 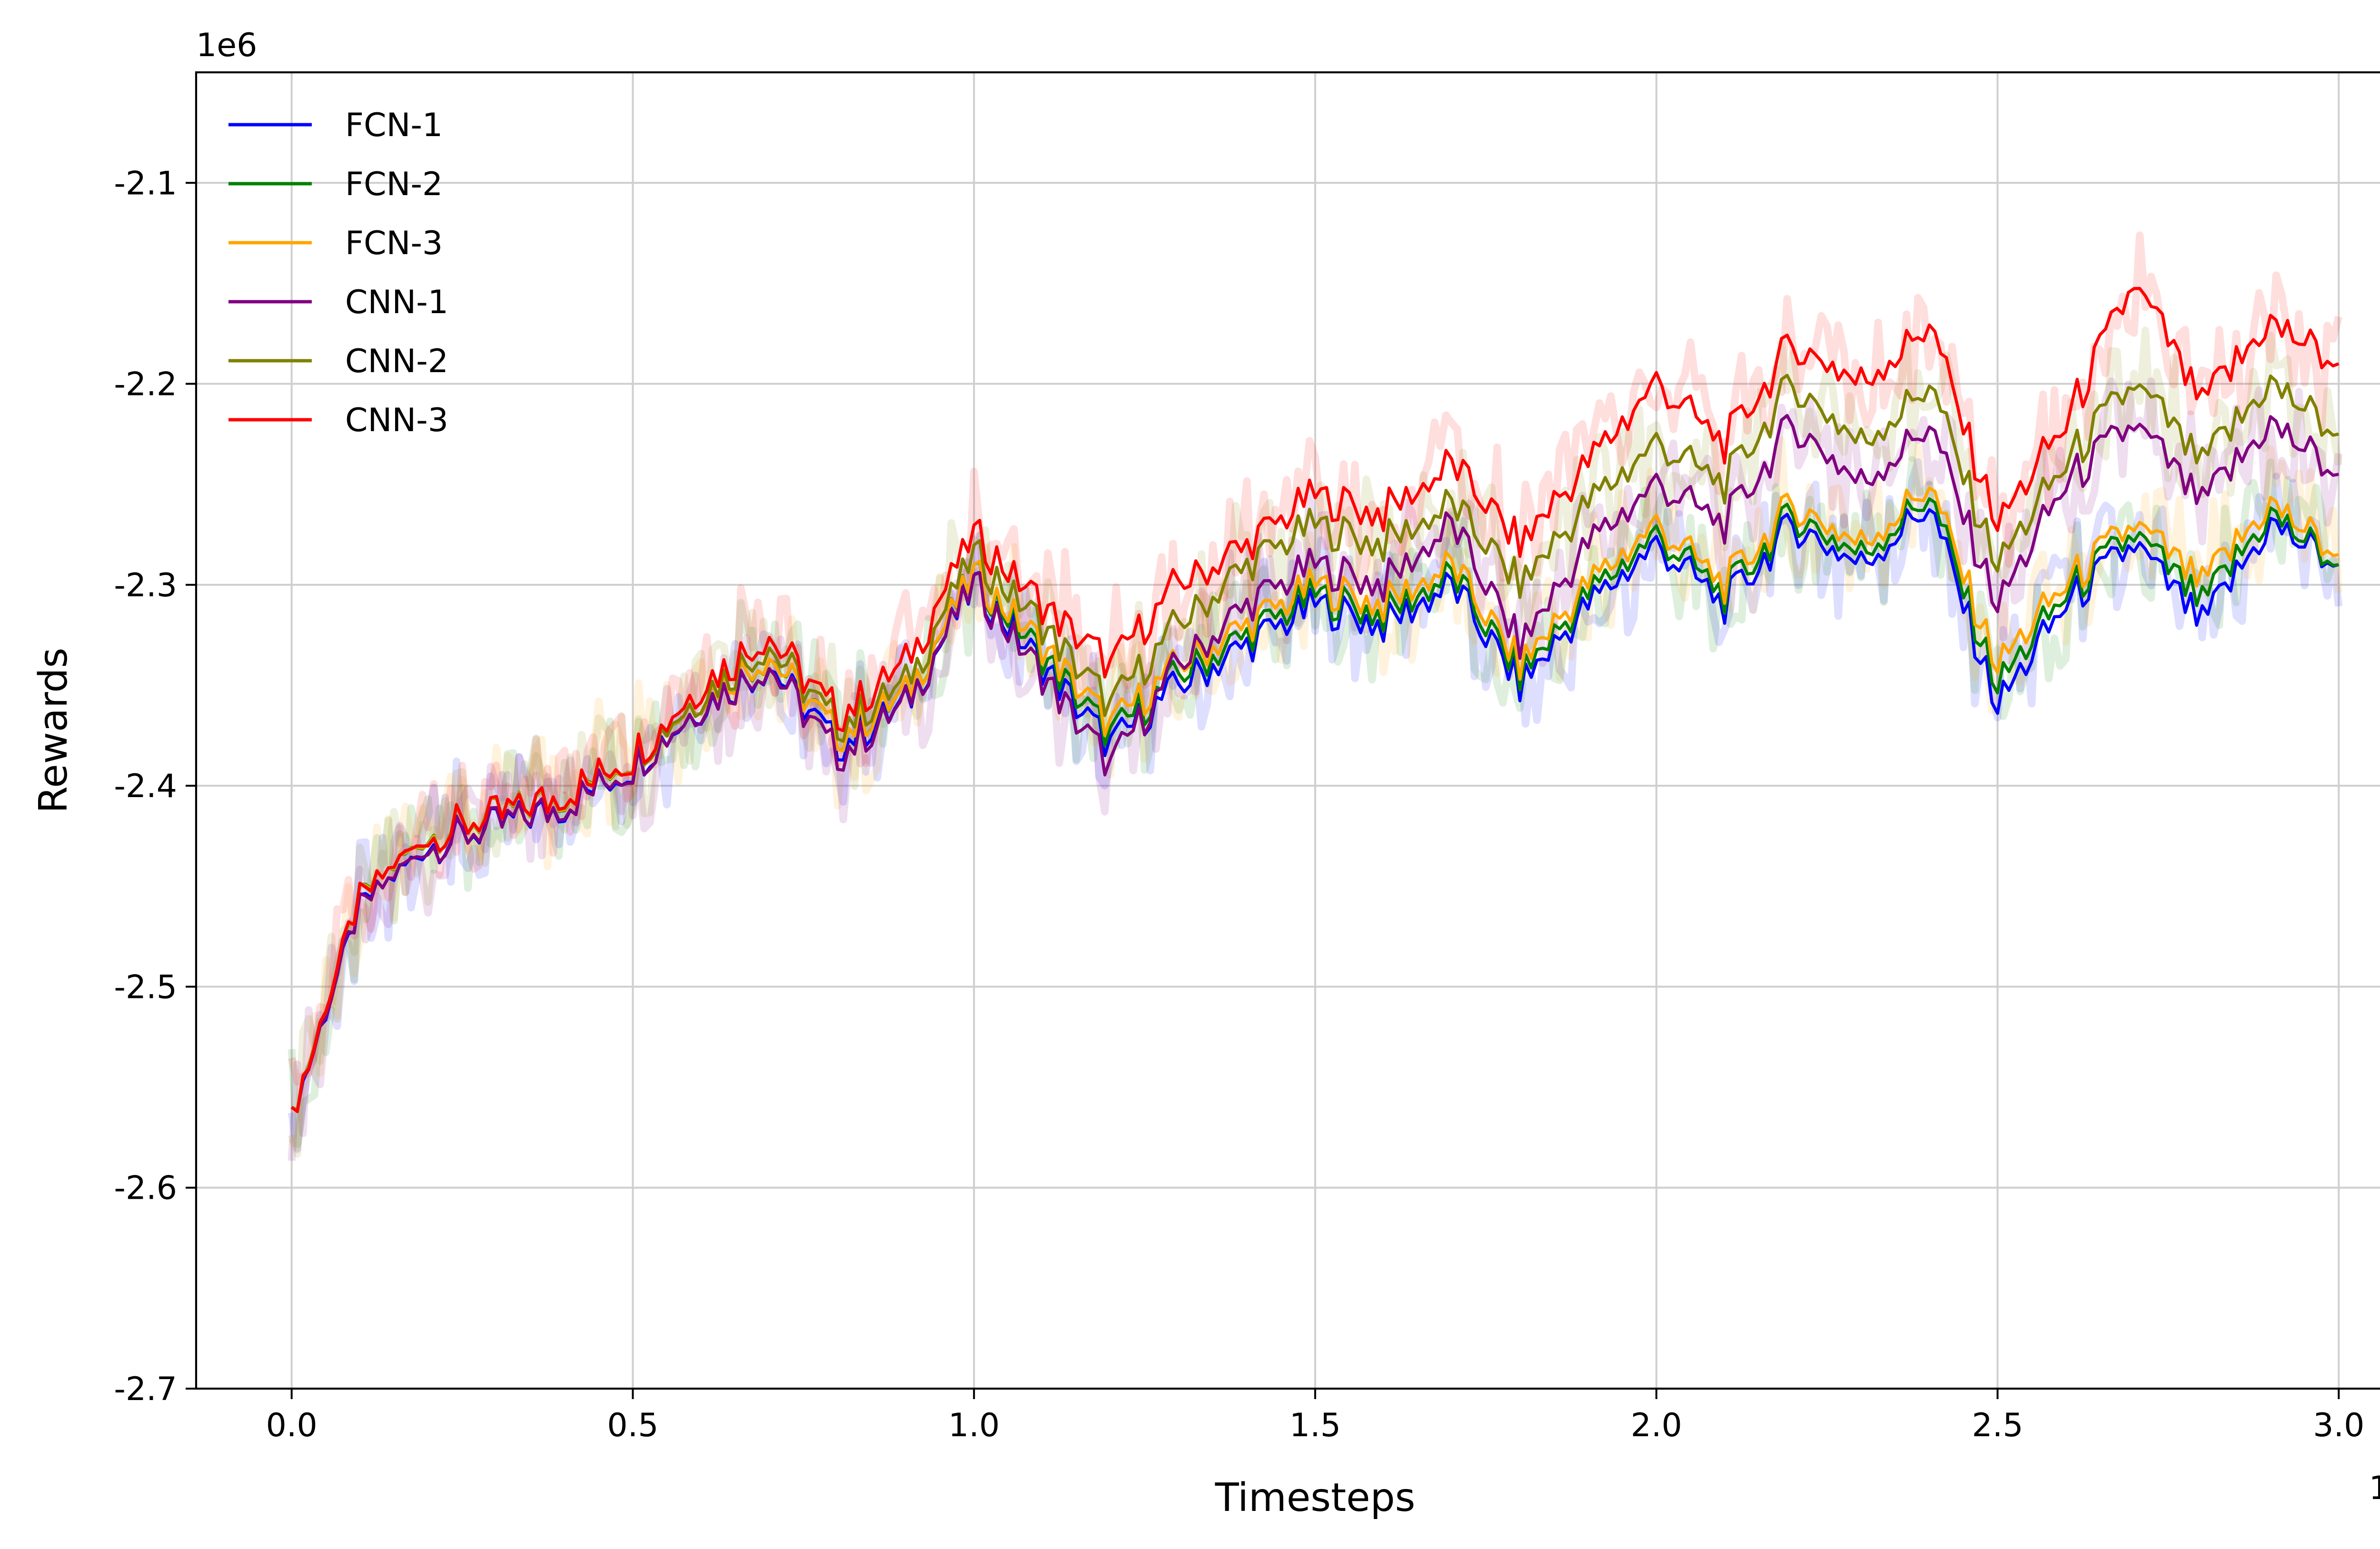 I want to click on legend-label: FCN-2, so click(x=394, y=184).